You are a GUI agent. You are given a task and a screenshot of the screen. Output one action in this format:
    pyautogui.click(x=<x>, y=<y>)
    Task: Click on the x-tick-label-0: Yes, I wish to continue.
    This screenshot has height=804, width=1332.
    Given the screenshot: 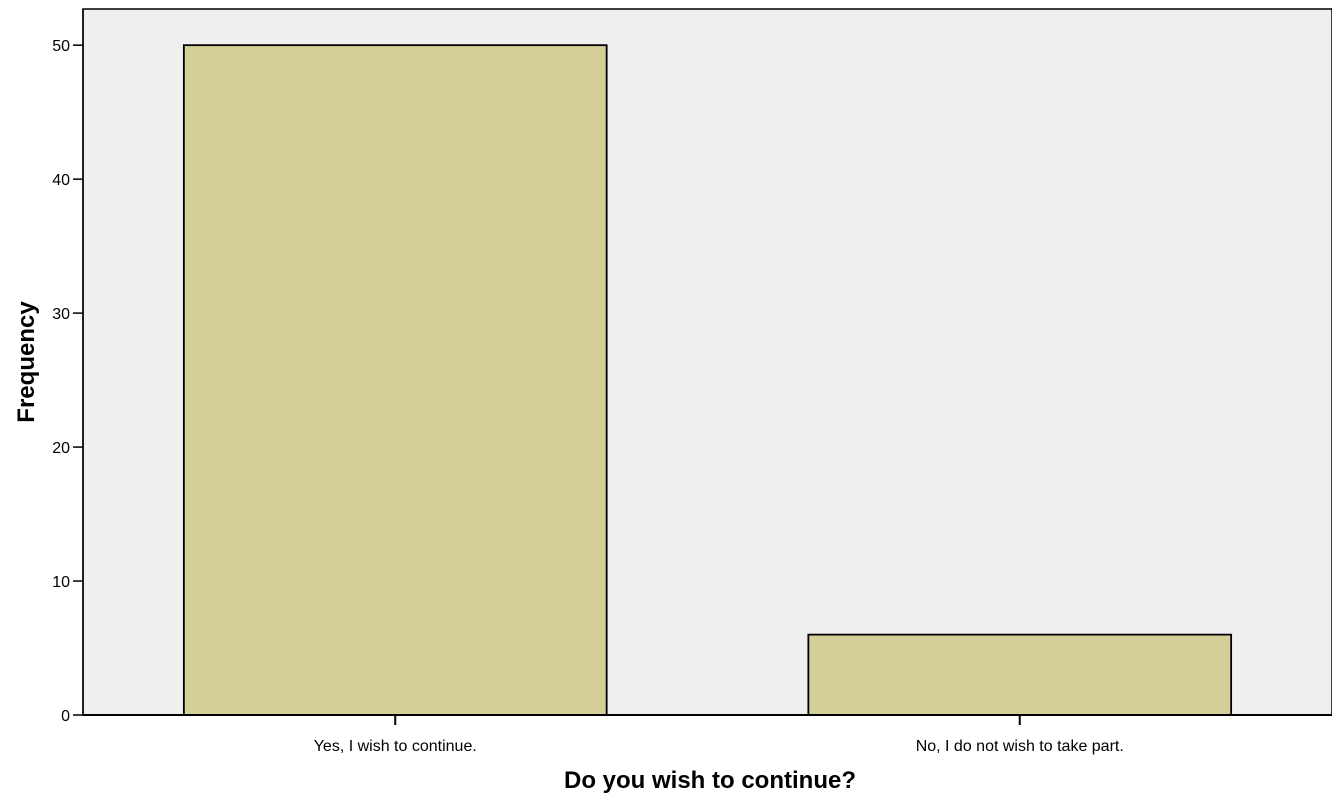 What is the action you would take?
    pyautogui.click(x=395, y=746)
    